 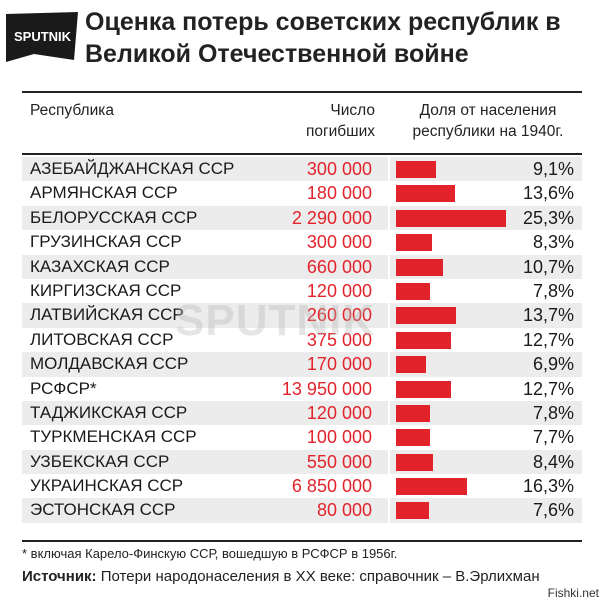 What do you see at coordinates (331, 217) in the screenshot?
I see `deaths-value: 2 290 000` at bounding box center [331, 217].